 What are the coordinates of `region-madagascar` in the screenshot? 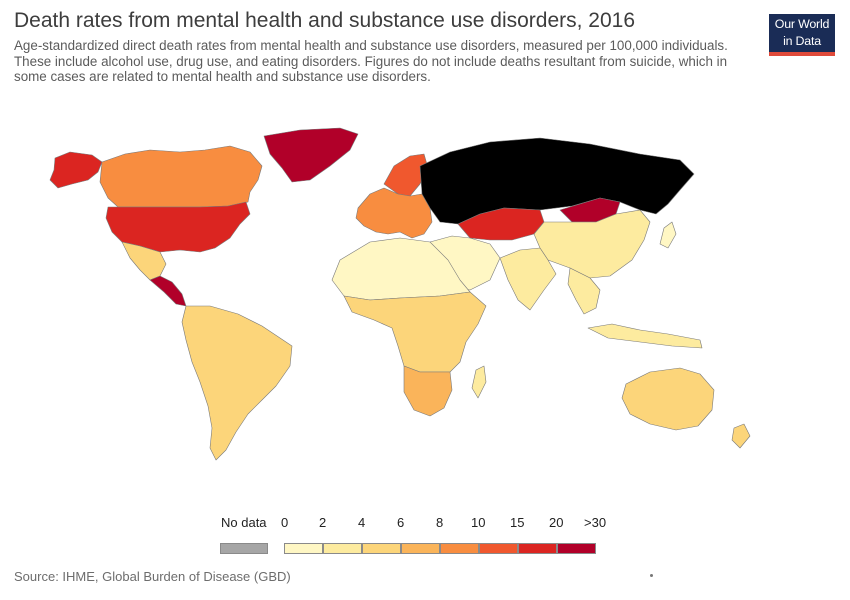 It's located at (479, 382).